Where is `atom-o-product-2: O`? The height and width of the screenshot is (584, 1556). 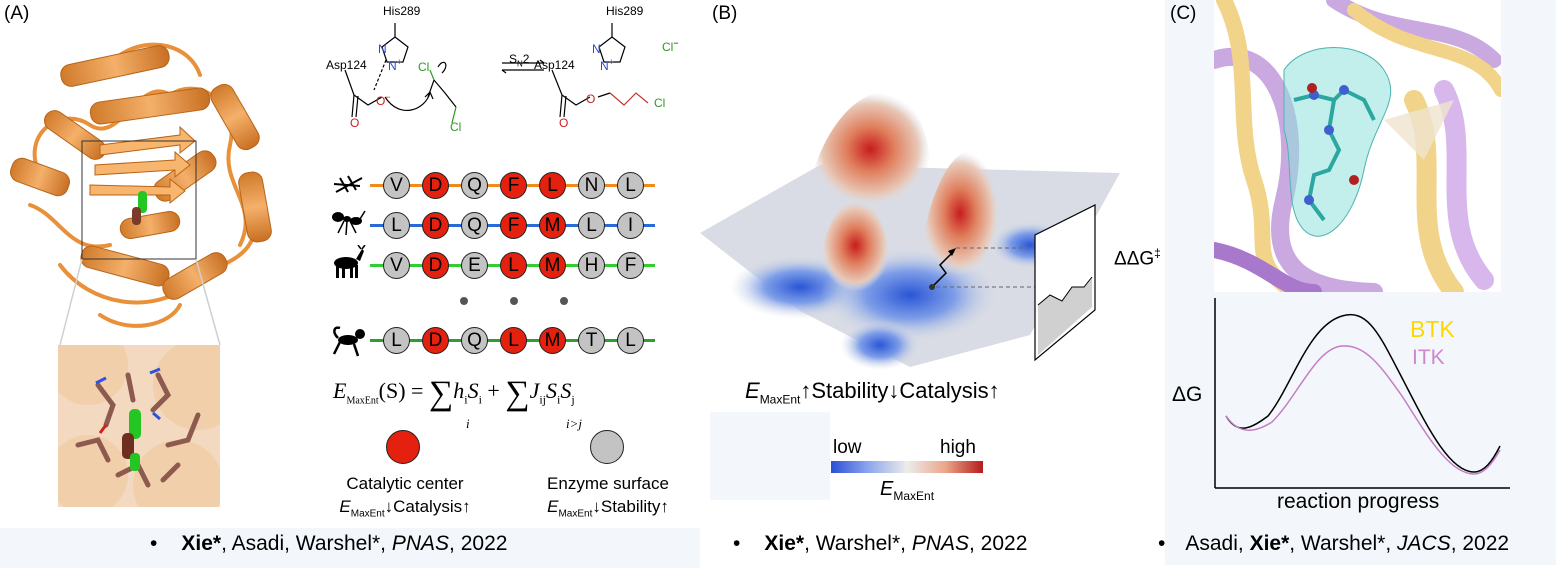 atom-o-product-2: O is located at coordinates (564, 123).